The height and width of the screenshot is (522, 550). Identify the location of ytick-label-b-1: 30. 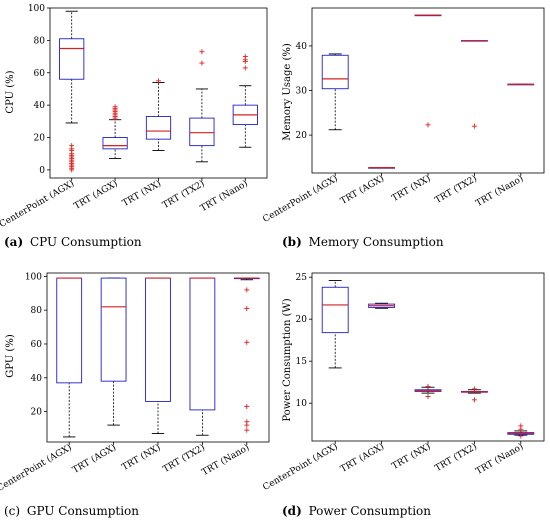
(302, 92).